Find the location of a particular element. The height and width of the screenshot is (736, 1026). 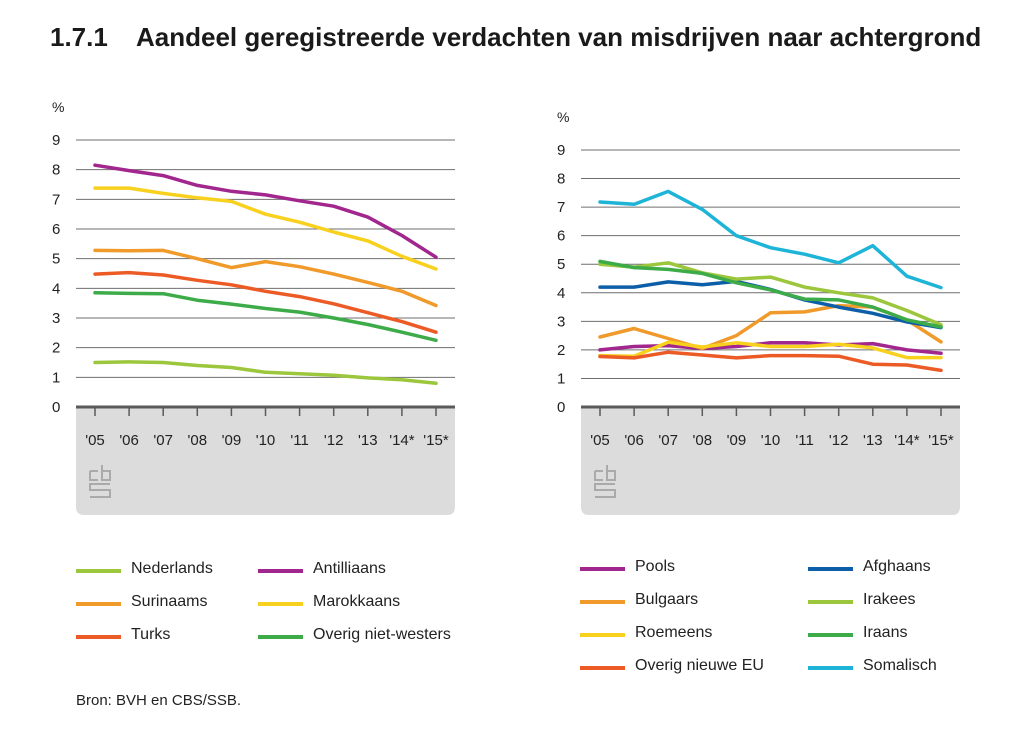

series-line-nederlands is located at coordinates (265, 373).